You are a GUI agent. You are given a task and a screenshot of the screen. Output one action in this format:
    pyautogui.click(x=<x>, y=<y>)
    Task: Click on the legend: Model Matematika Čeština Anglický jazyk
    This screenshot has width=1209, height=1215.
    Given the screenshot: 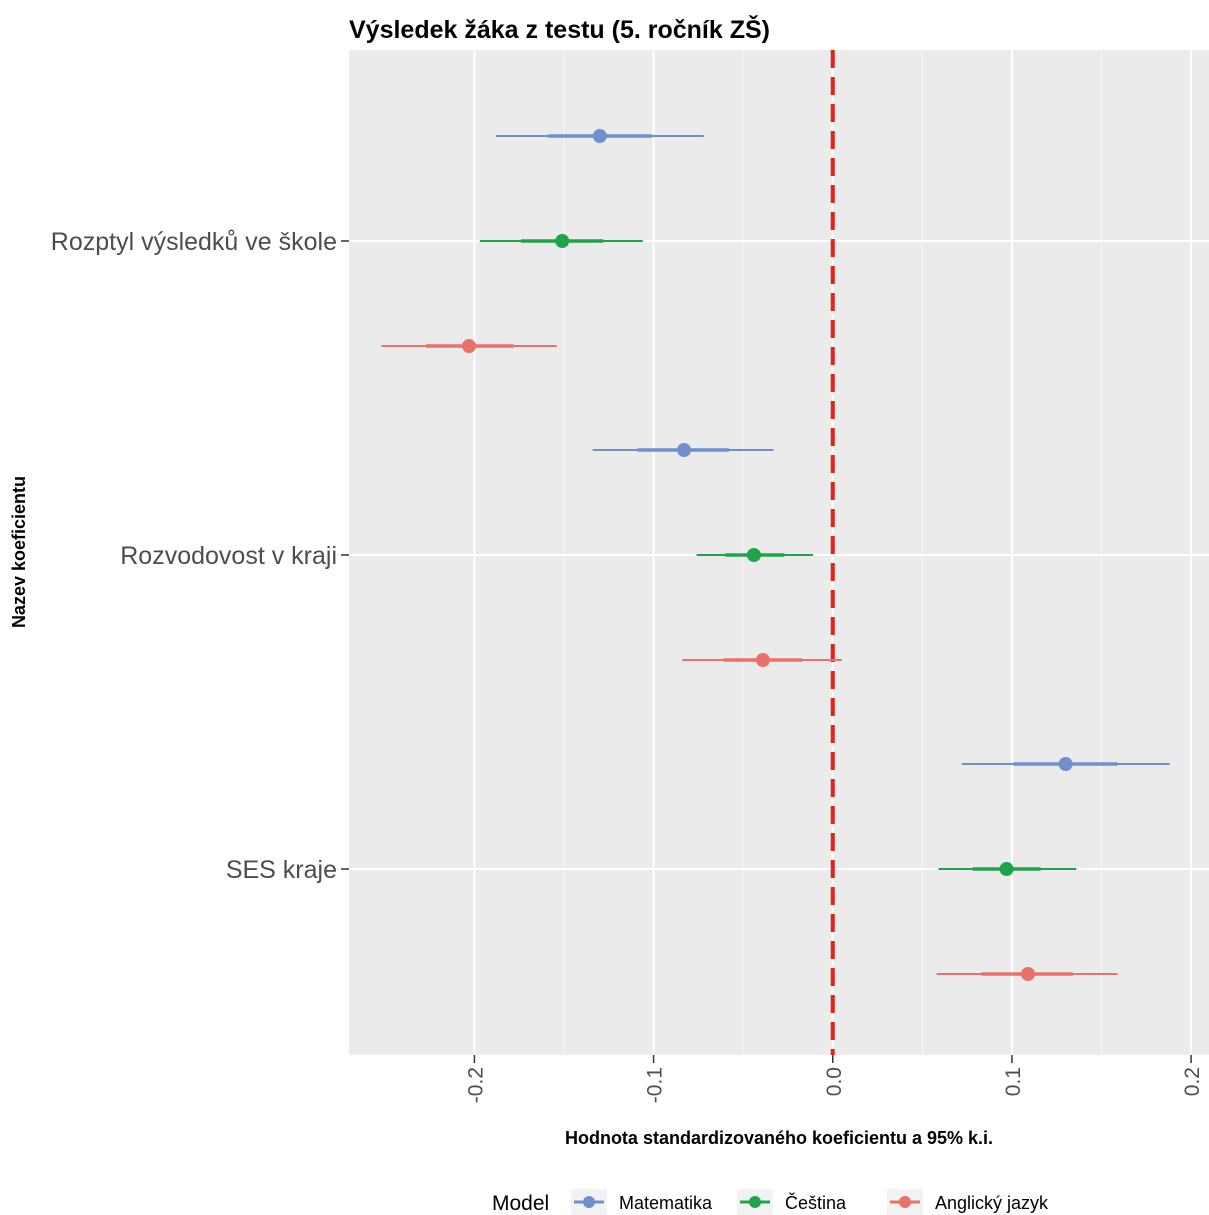 What is the action you would take?
    pyautogui.click(x=770, y=1202)
    